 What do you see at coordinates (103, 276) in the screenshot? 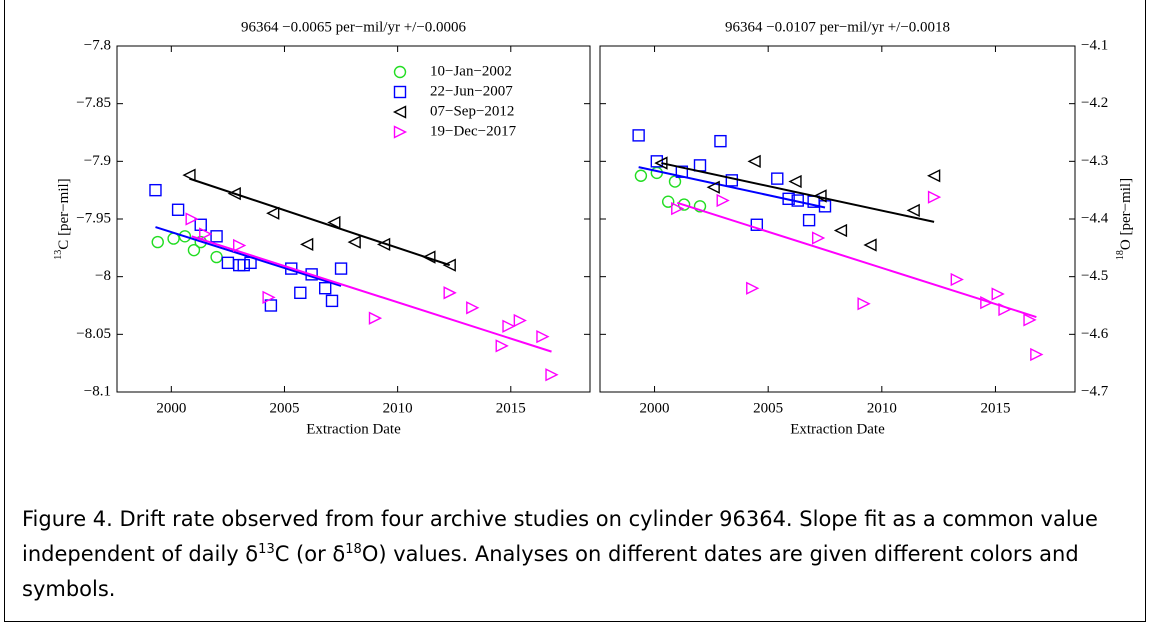
I see `y-tick-label: −8` at bounding box center [103, 276].